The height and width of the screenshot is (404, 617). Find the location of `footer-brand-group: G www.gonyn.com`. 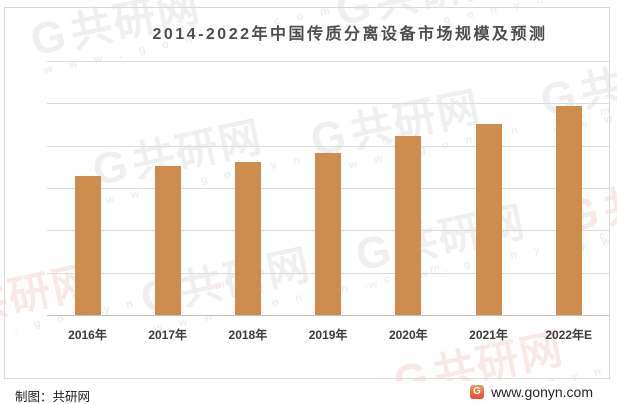

footer-brand-group: G www.gonyn.com is located at coordinates (531, 392).